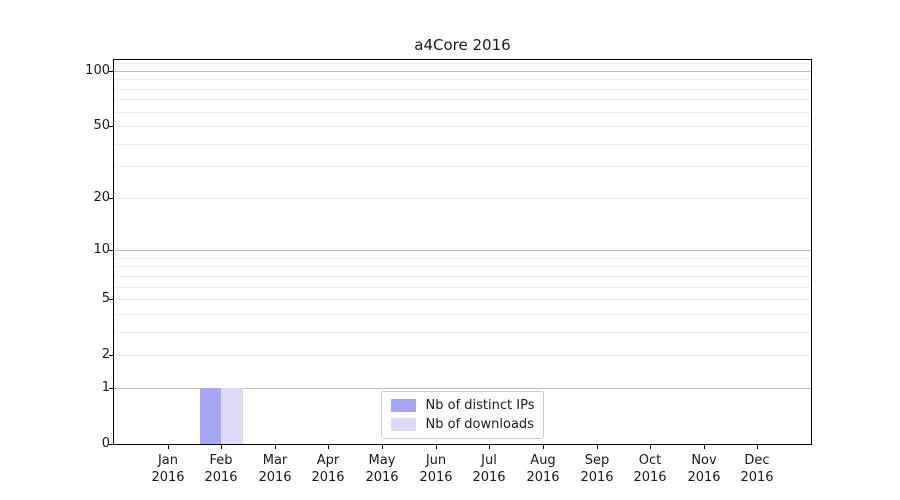 The image size is (900, 500). What do you see at coordinates (489, 469) in the screenshot?
I see `x-tick-label: Jul 2016` at bounding box center [489, 469].